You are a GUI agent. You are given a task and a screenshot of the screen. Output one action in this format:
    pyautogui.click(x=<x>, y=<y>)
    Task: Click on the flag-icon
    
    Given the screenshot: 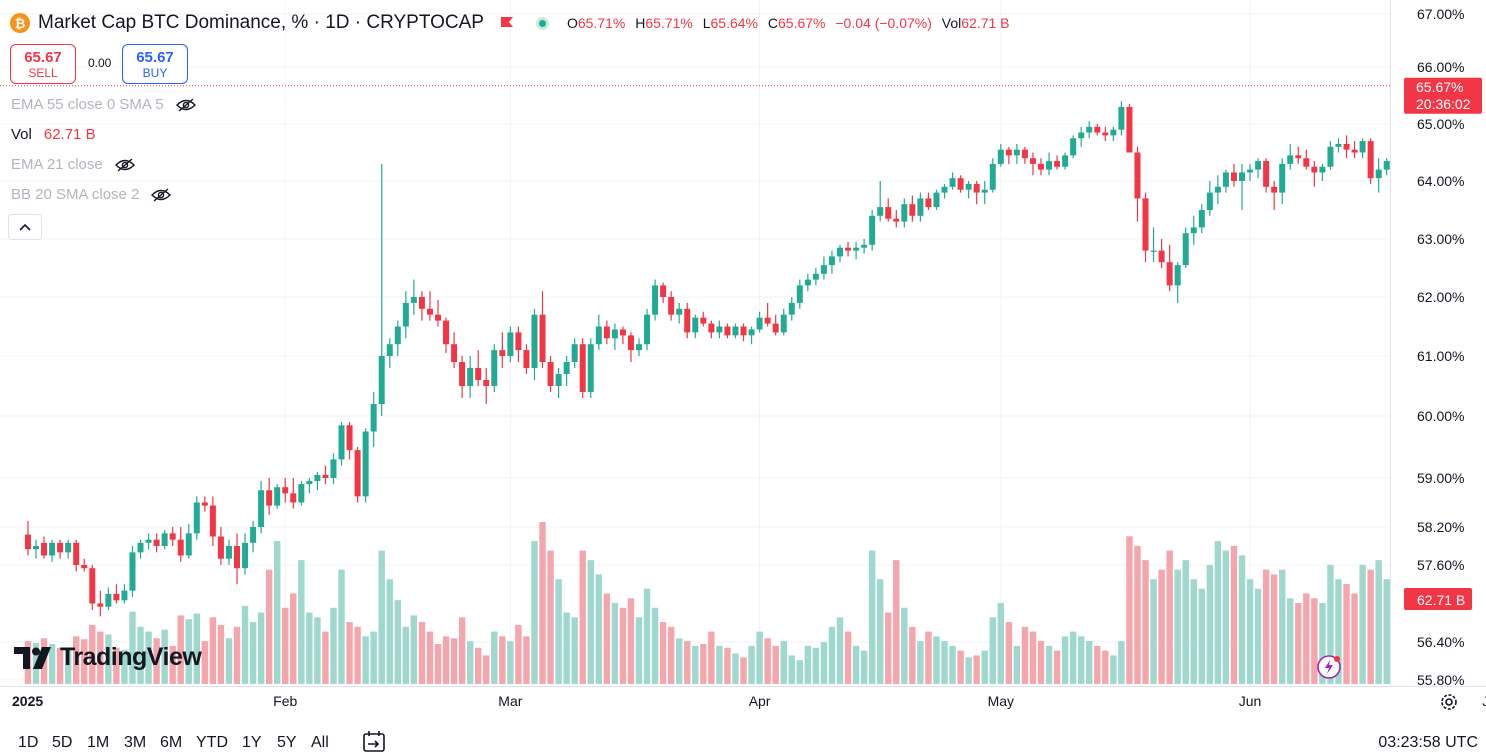 What is the action you would take?
    pyautogui.click(x=507, y=23)
    